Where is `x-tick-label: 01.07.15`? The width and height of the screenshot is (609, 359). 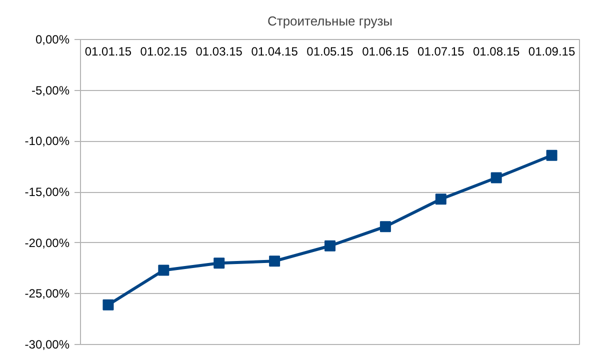 x-tick-label: 01.07.15 is located at coordinates (441, 51).